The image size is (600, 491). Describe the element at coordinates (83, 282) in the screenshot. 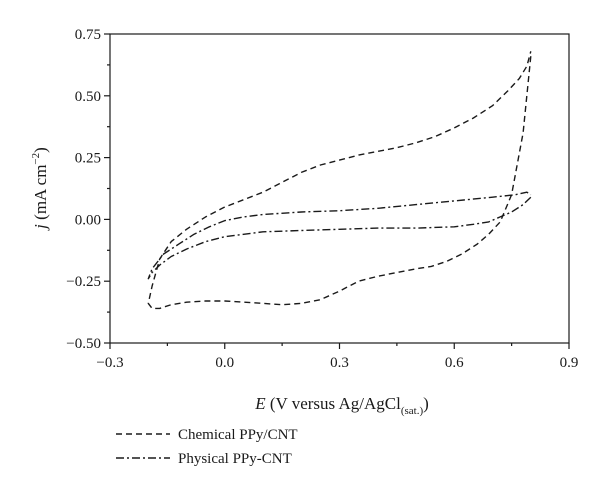

I see `y-tick-label: −0.25` at that location.